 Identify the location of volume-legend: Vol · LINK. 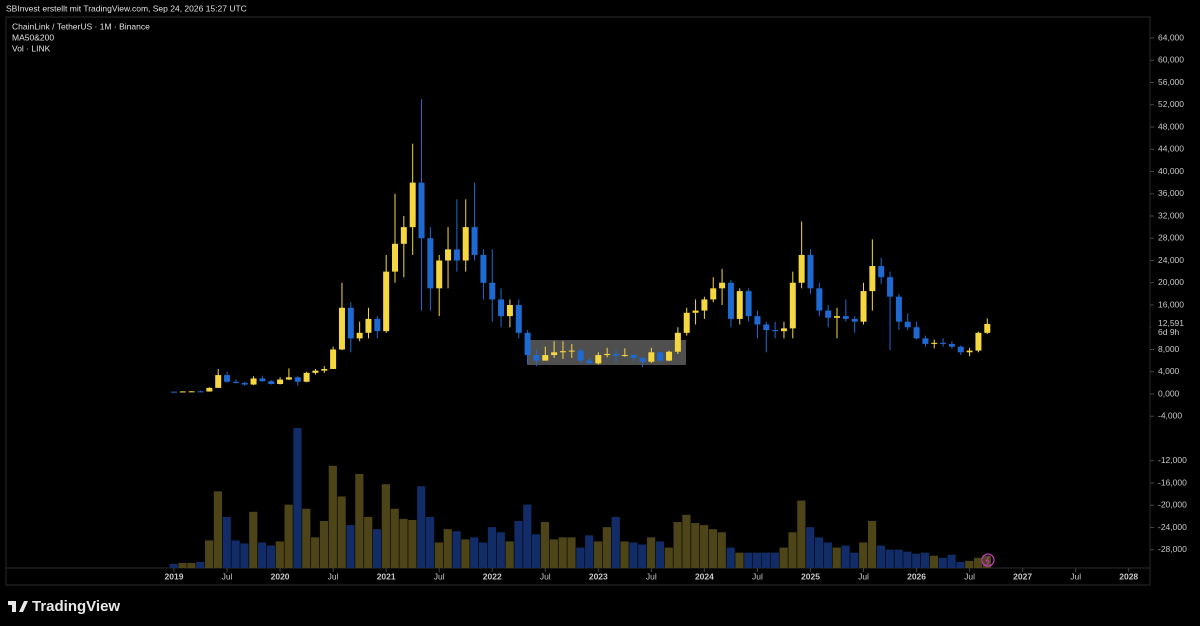
(31, 48).